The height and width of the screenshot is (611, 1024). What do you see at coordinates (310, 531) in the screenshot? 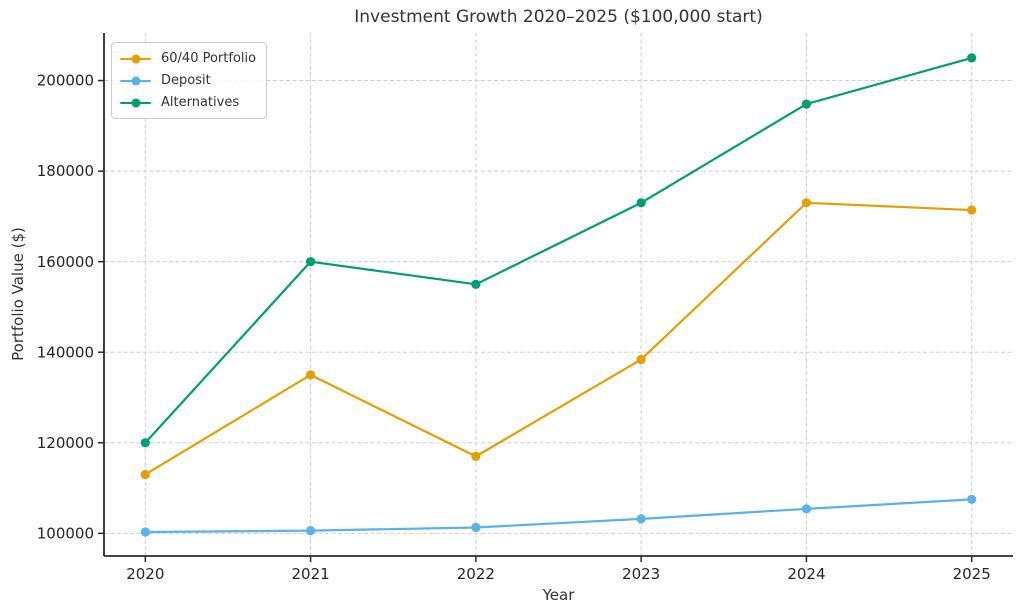
I see `data-point-deposit-2021` at bounding box center [310, 531].